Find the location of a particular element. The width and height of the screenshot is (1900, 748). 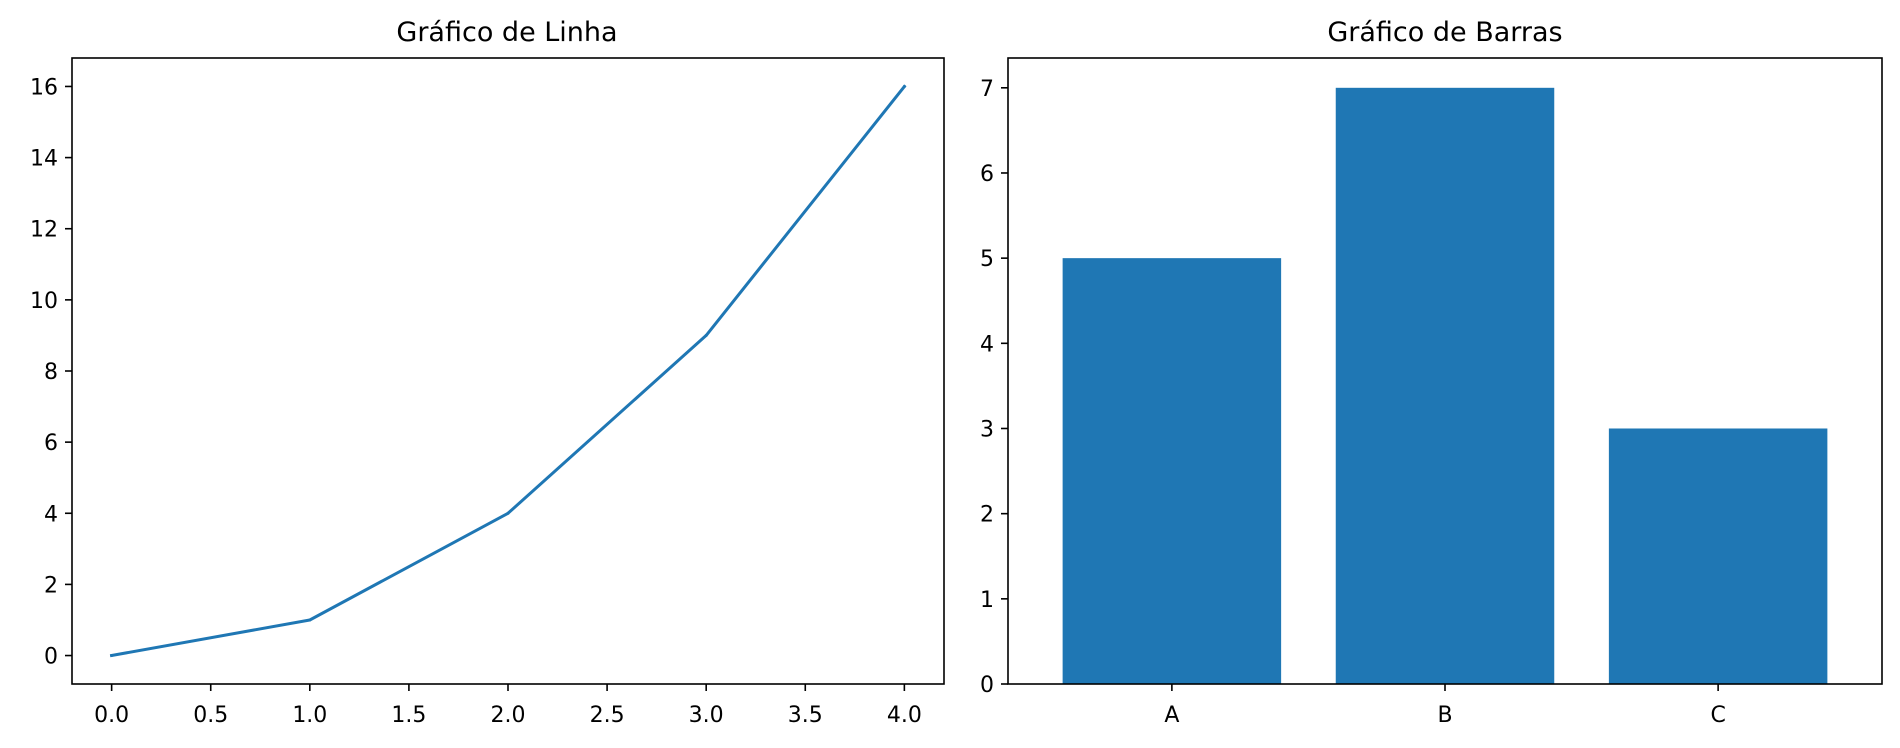

bar-c is located at coordinates (1718, 556).